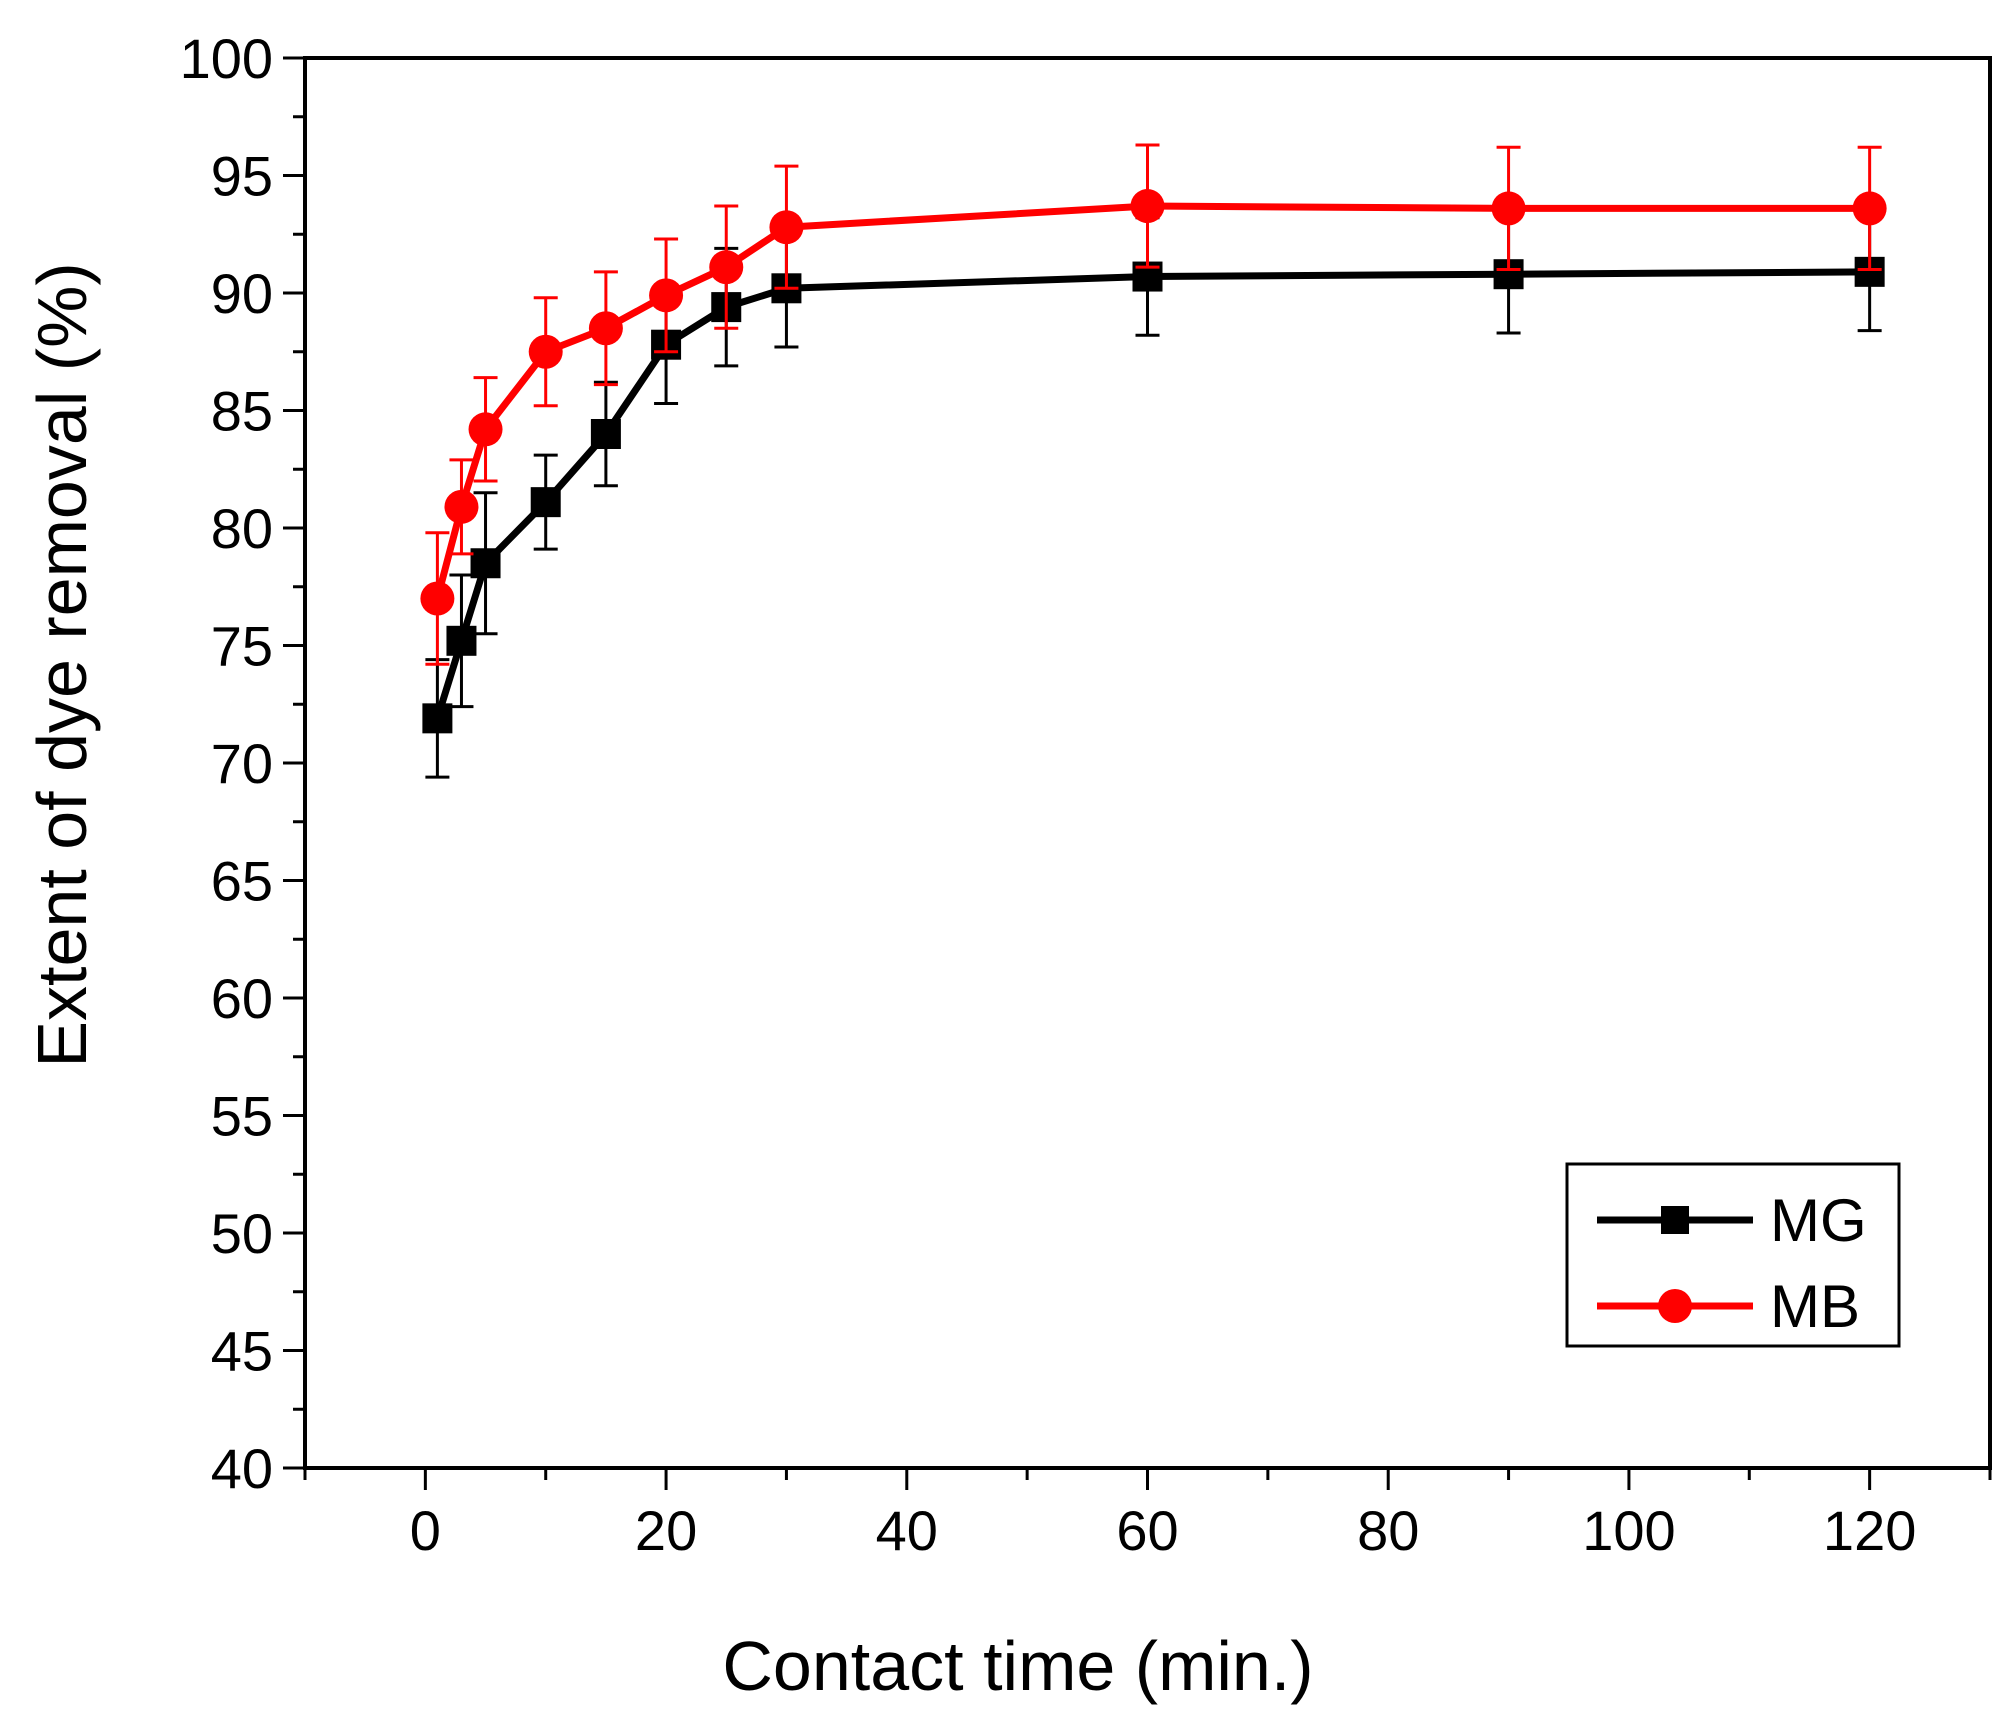 The image size is (2015, 1717). Describe the element at coordinates (1147, 1530) in the screenshot. I see `x-tick-label: 60` at that location.